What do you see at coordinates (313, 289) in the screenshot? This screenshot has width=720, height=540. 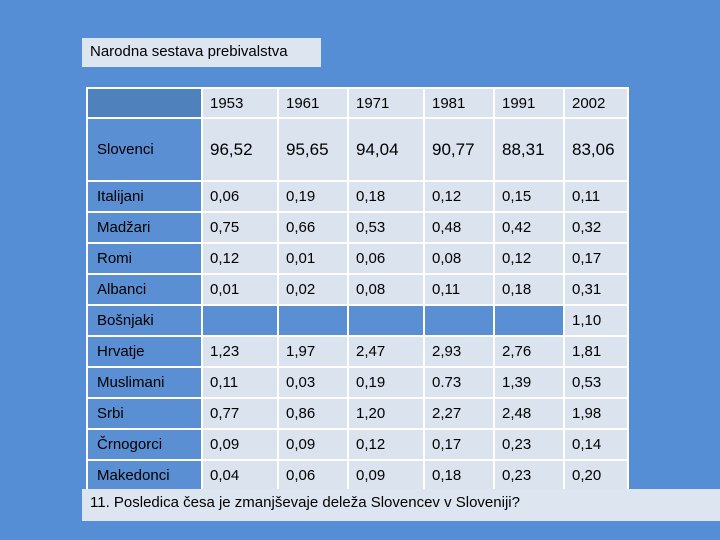 I see `table-cell: 0,02` at bounding box center [313, 289].